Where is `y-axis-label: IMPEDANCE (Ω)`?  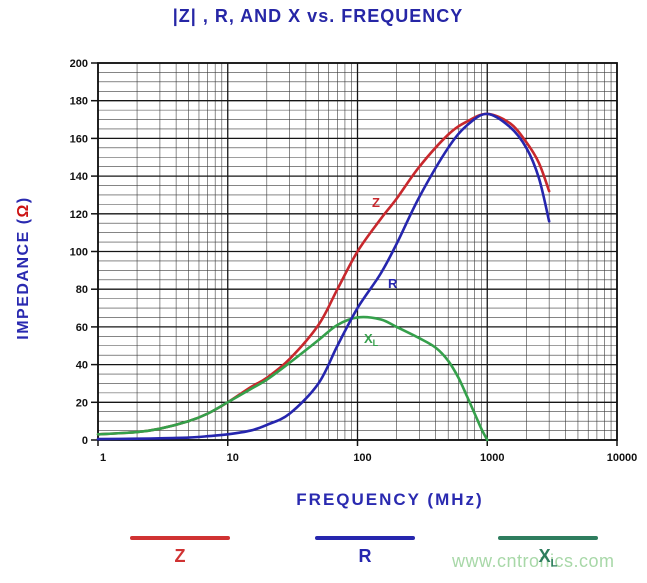 y-axis-label: IMPEDANCE (Ω) is located at coordinates (24, 267).